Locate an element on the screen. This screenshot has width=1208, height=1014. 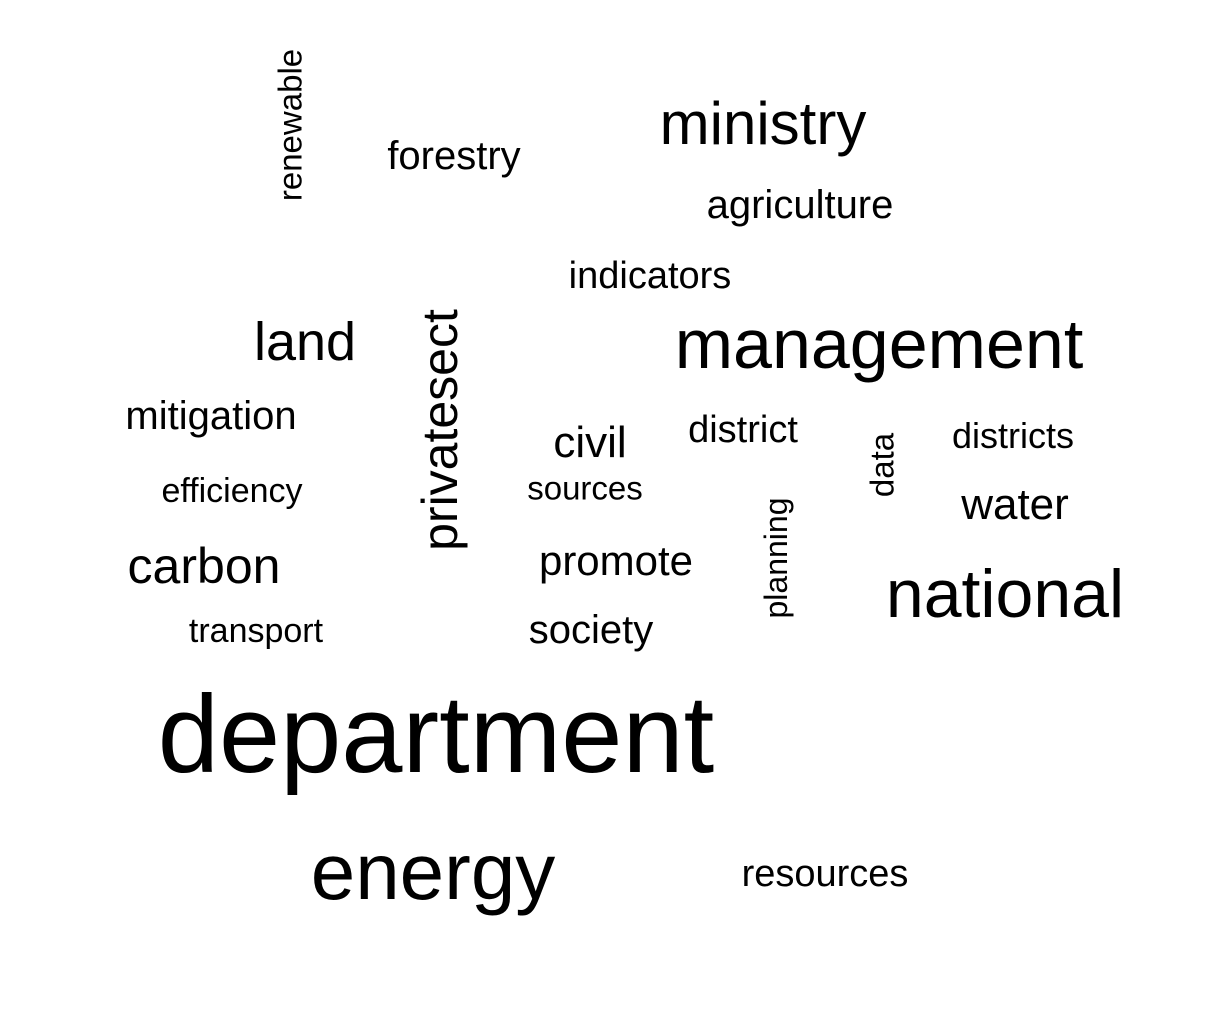
word-mitigation: mitigation is located at coordinates (211, 416).